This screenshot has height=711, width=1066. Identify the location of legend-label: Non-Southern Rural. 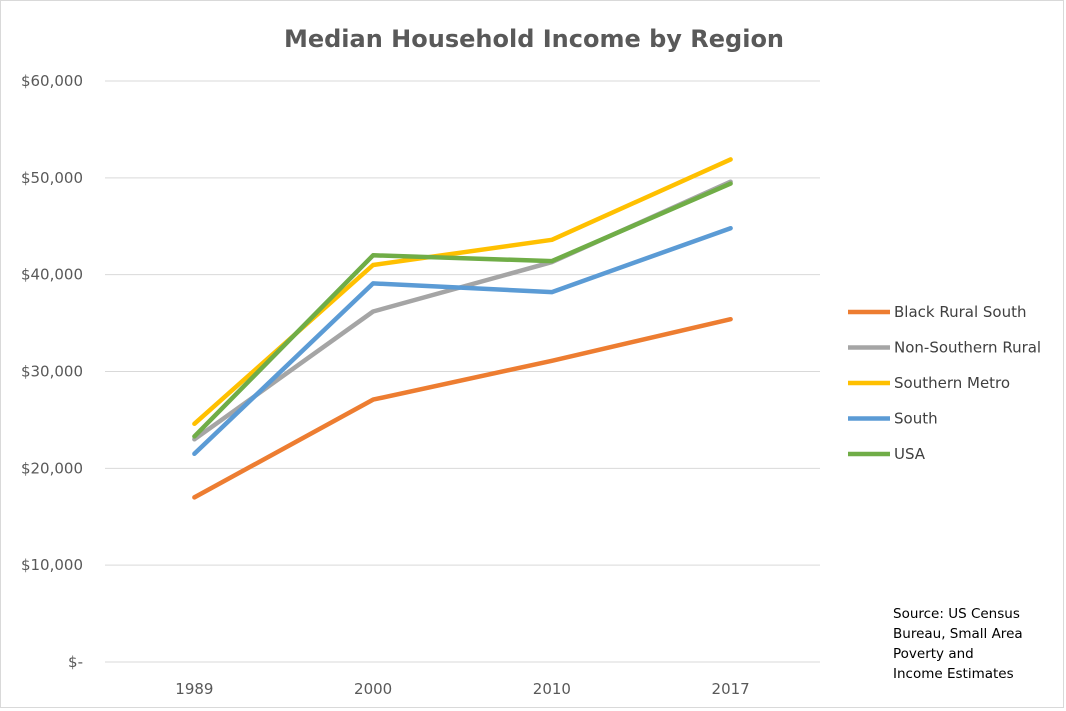
(967, 348).